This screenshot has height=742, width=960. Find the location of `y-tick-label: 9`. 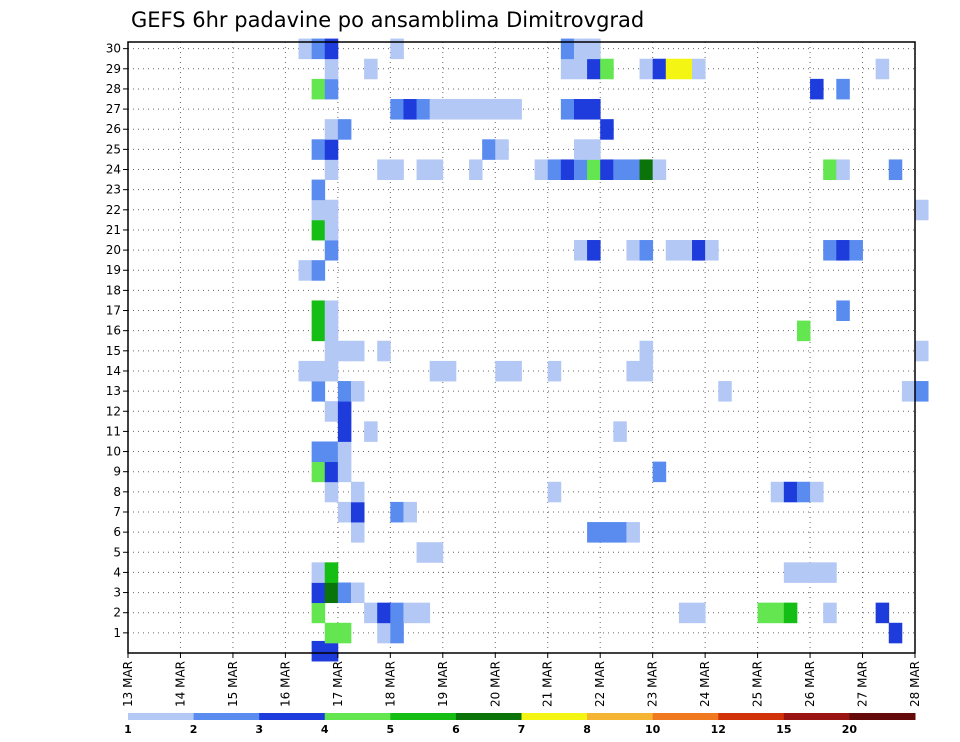

y-tick-label: 9 is located at coordinates (117, 472).